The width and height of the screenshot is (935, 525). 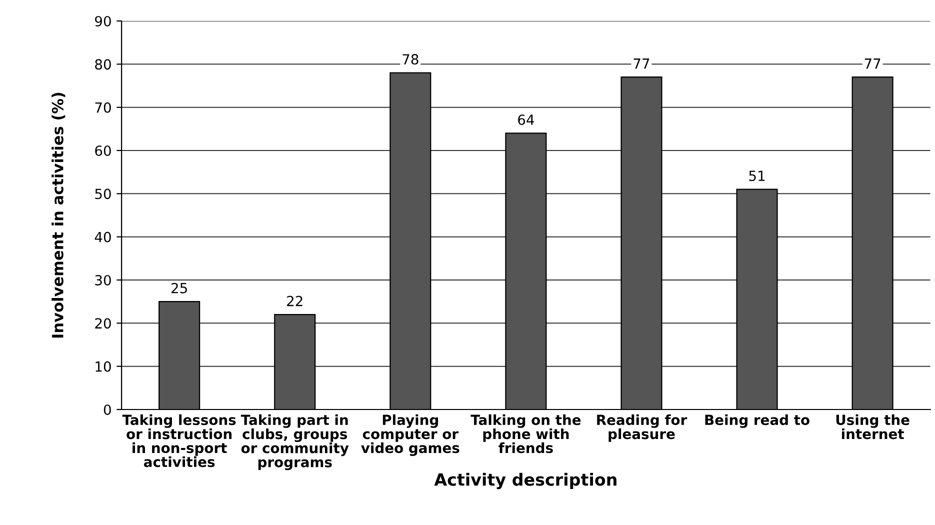 What do you see at coordinates (107, 409) in the screenshot?
I see `y-tick-label: 0` at bounding box center [107, 409].